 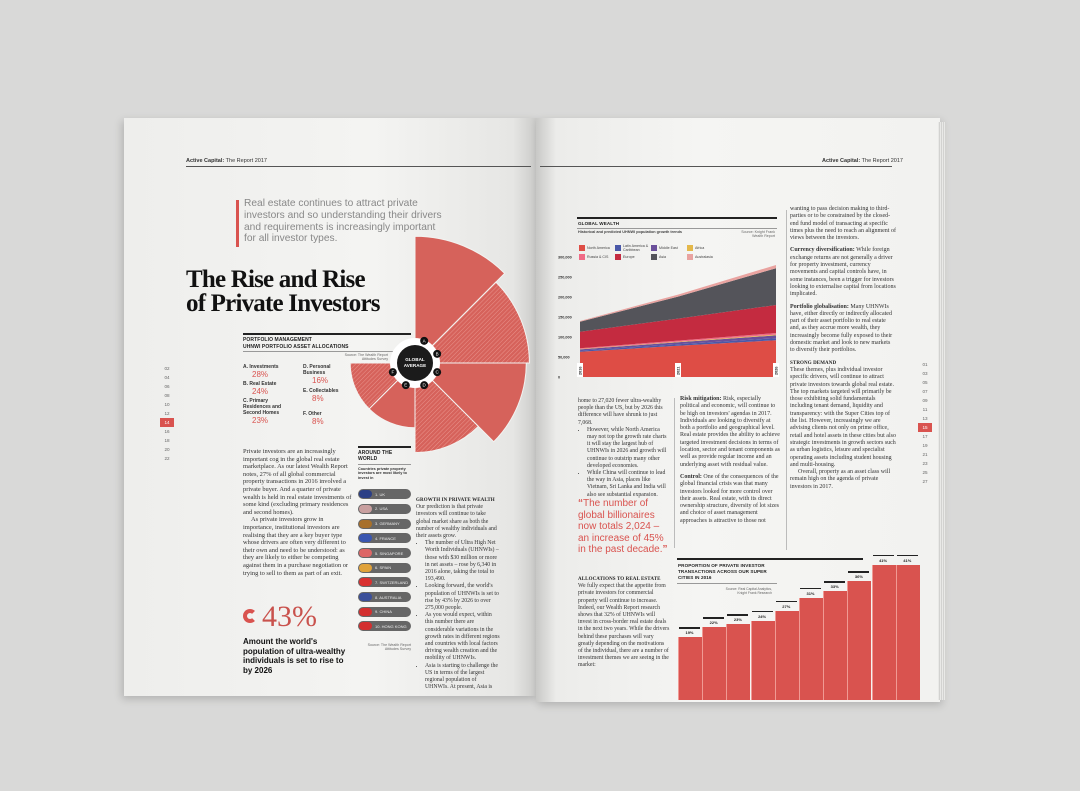 I want to click on country-pill: 9. CHINA, so click(x=384, y=611).